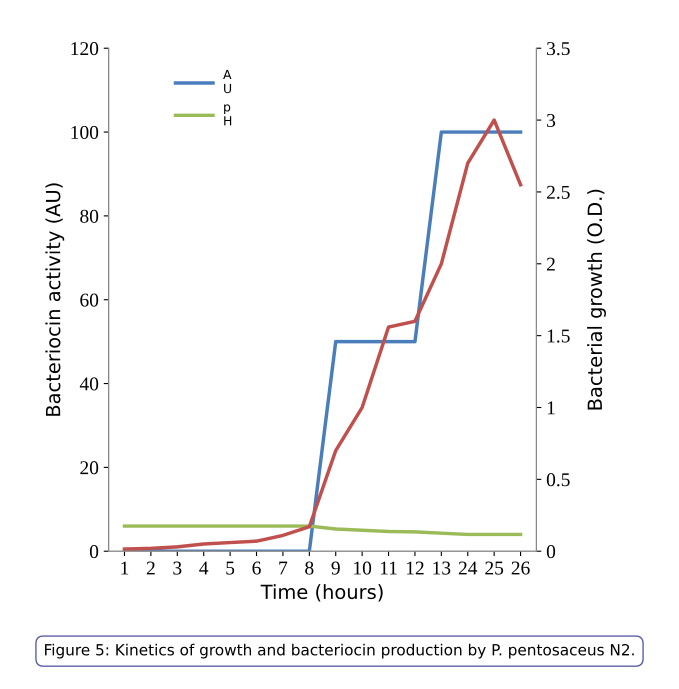 The height and width of the screenshot is (689, 679). I want to click on y-tick-label: 40, so click(89, 383).